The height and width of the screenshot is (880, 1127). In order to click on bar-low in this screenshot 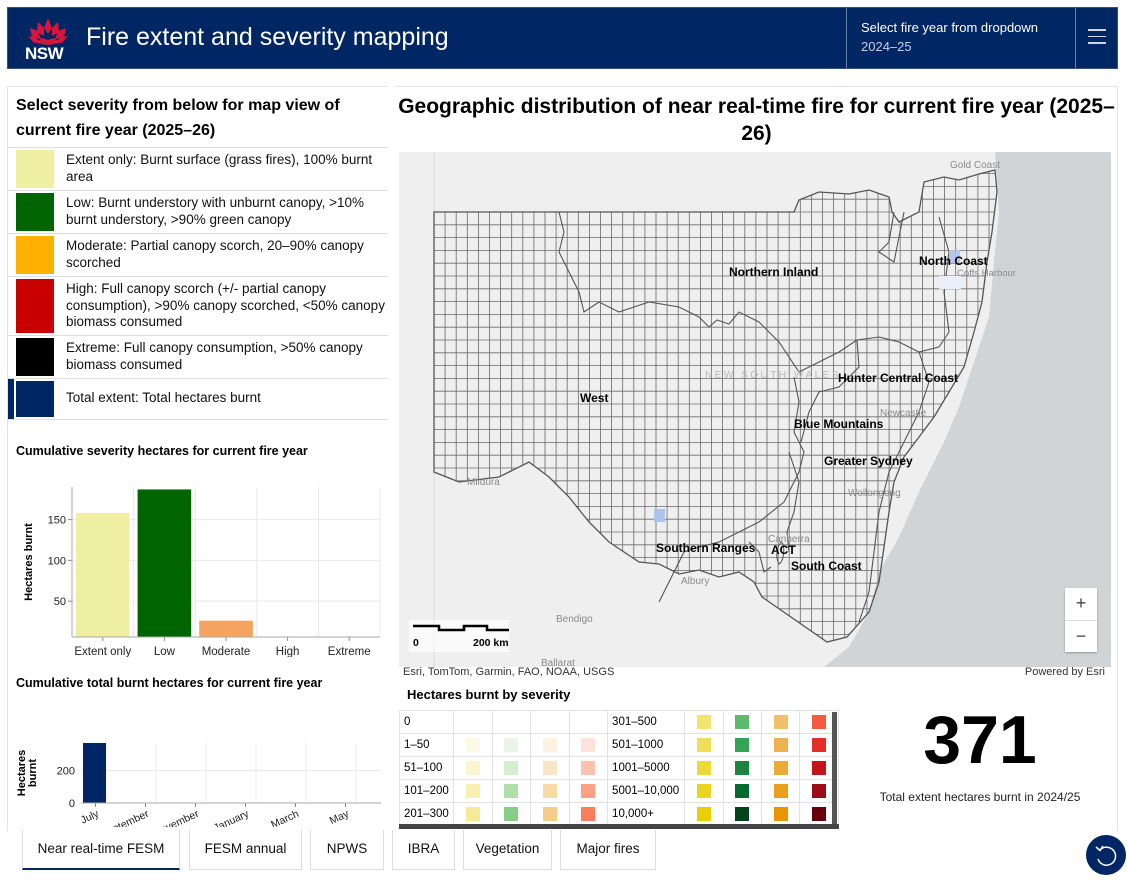, I will do `click(164, 563)`.